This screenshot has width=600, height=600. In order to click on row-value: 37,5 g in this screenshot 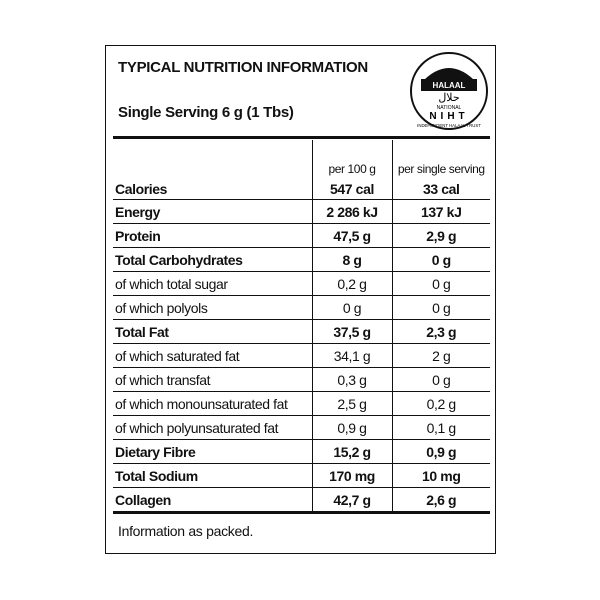, I will do `click(351, 331)`.